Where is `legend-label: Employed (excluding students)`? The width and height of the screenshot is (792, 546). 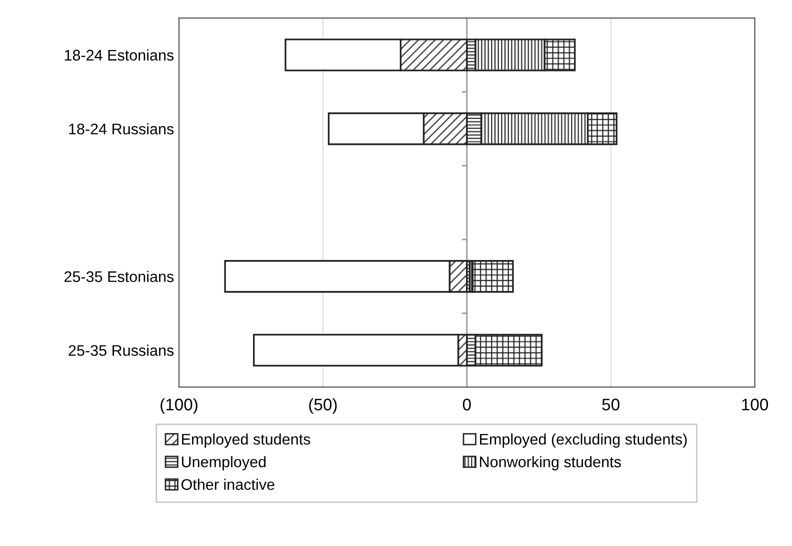 legend-label: Employed (excluding students) is located at coordinates (583, 440).